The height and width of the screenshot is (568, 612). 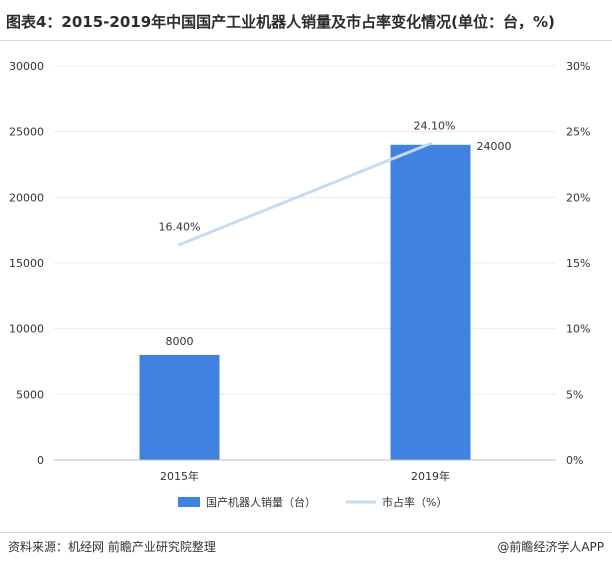 What do you see at coordinates (494, 146) in the screenshot?
I see `bar-value-label: 24000` at bounding box center [494, 146].